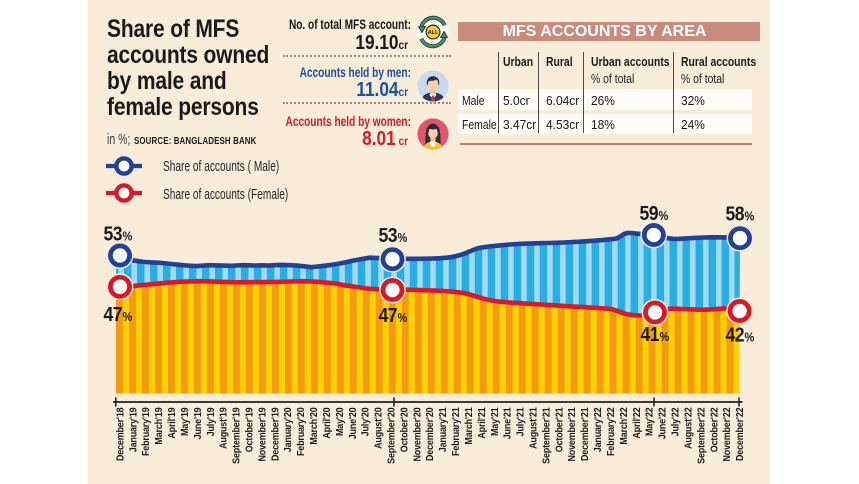  Describe the element at coordinates (276, 435) in the screenshot. I see `svg-text: December'19` at that location.